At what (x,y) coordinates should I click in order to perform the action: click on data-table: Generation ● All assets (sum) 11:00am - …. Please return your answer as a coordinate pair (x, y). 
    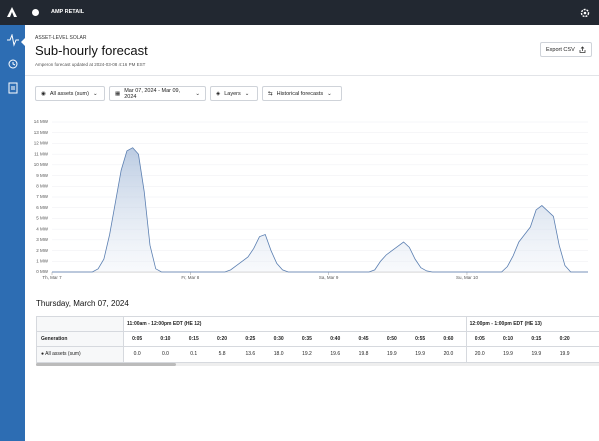
    Looking at the image, I should click on (317, 339).